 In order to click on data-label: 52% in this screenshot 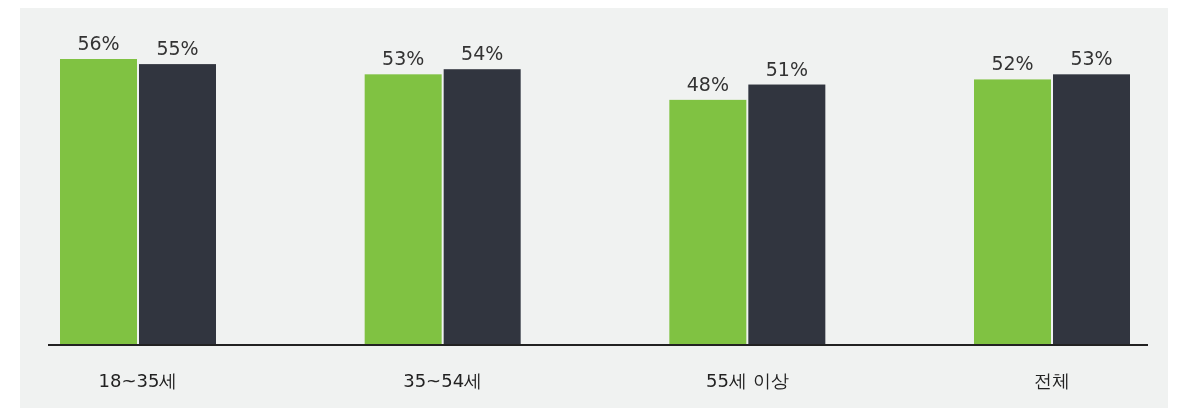, I will do `click(1012, 63)`.